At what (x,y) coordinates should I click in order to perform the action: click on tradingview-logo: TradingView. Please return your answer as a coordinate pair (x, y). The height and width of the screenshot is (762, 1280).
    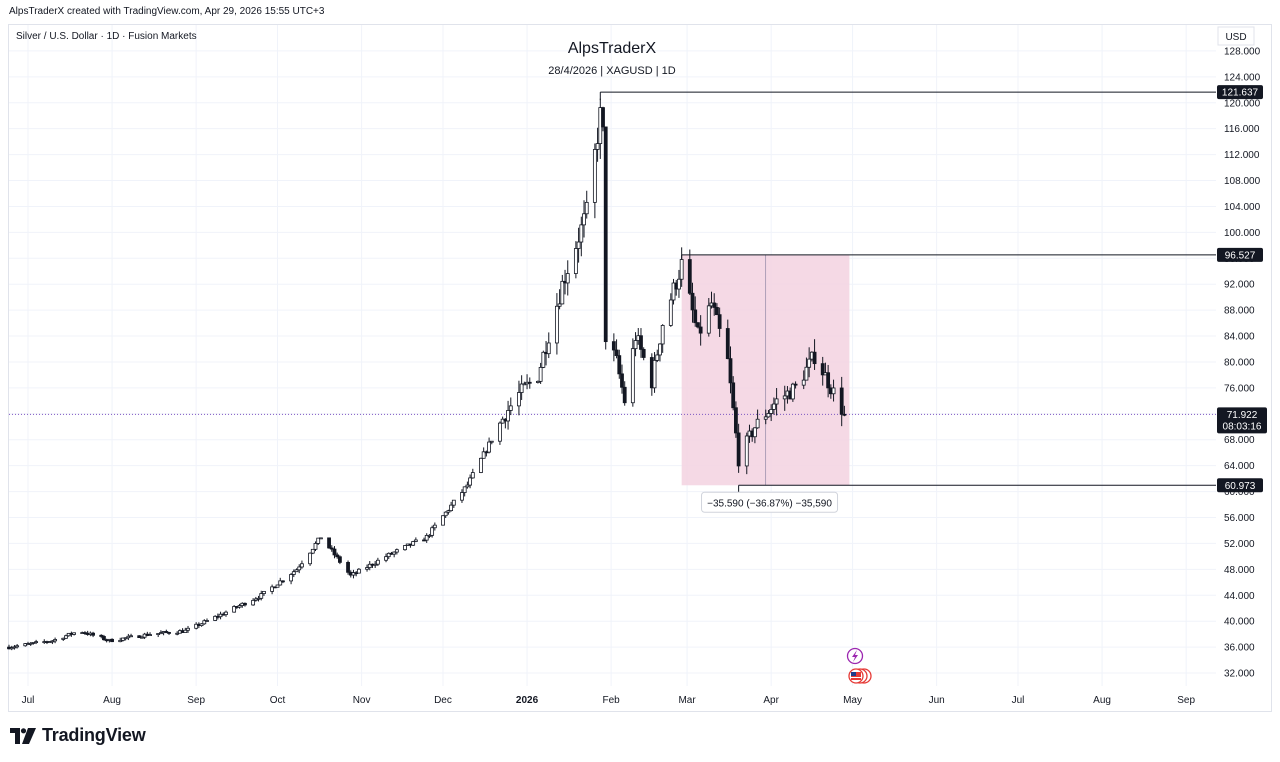
    Looking at the image, I should click on (78, 735).